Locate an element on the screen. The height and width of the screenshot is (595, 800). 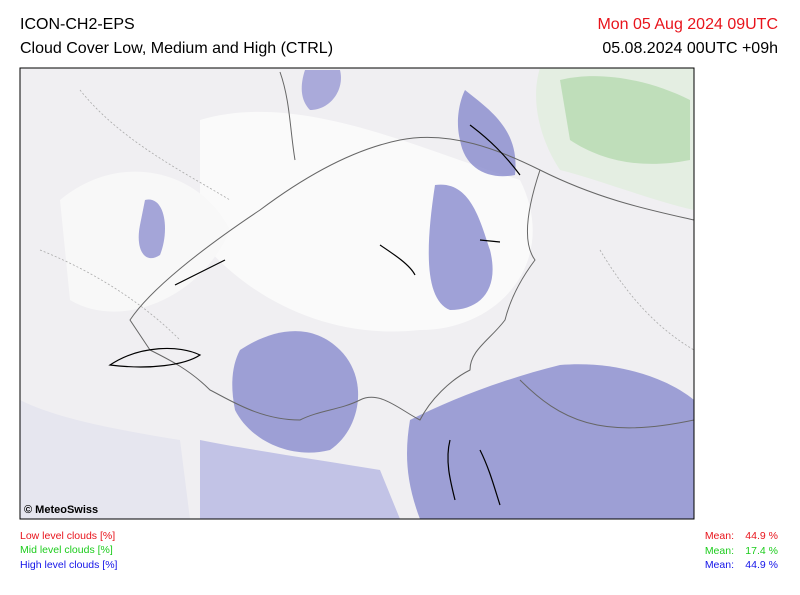
model-name: ICON-CH2-EPS is located at coordinates (77, 24).